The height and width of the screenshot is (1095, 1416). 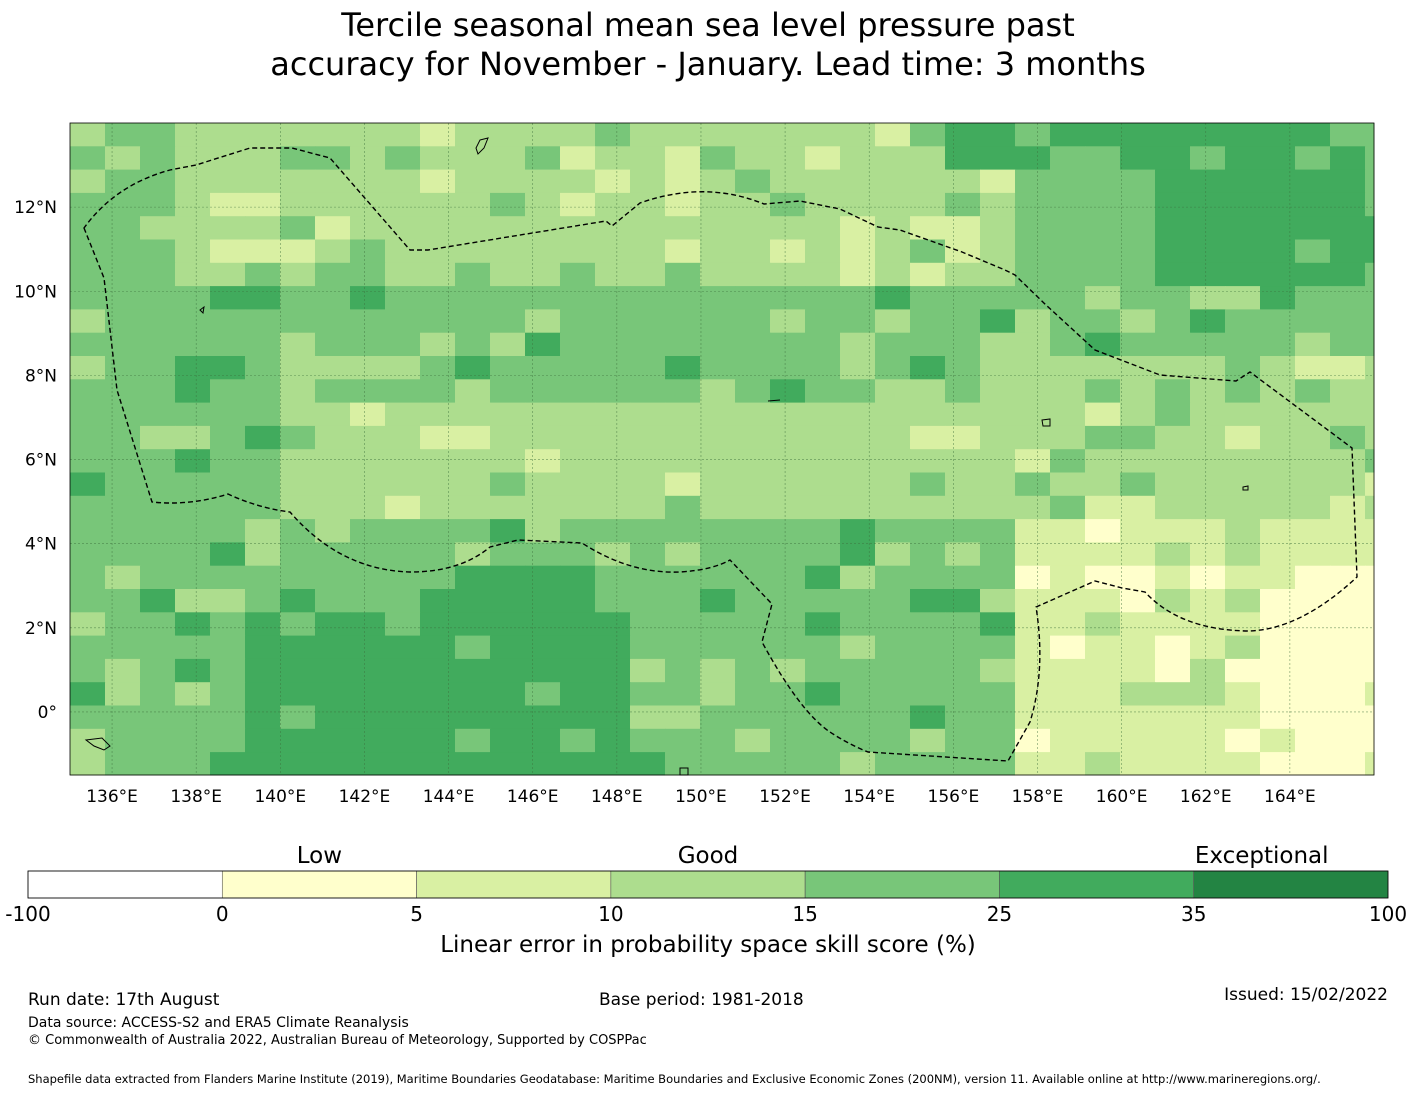 What do you see at coordinates (869, 797) in the screenshot?
I see `lon-tick-label: 154°E` at bounding box center [869, 797].